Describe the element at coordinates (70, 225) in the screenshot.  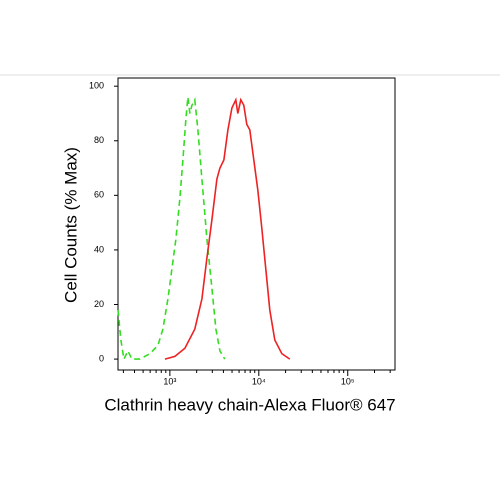
I see `y-axis-title: Cell Counts (% Max)` at that location.